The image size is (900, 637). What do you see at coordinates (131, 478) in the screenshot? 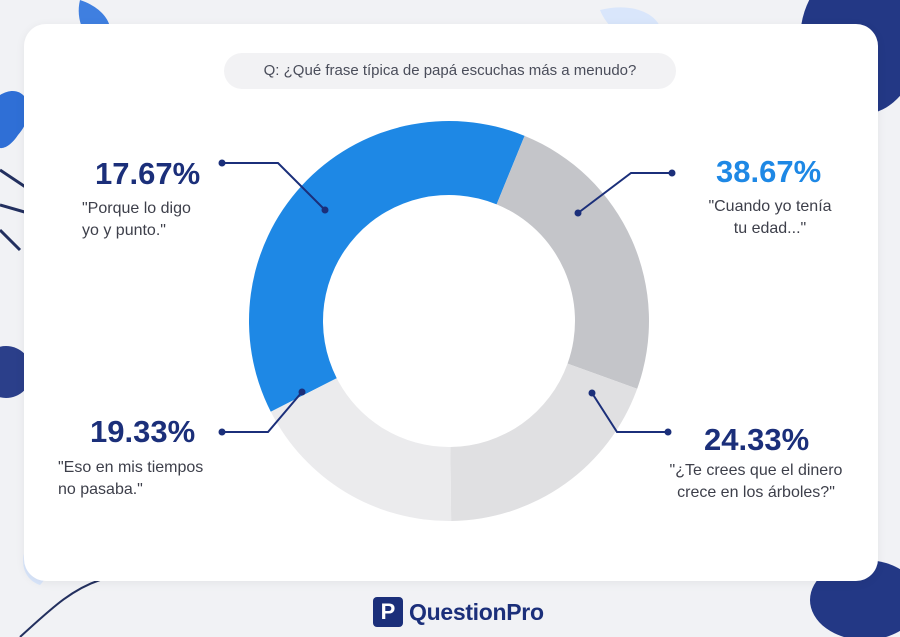
I see `slice-label-2: "Eso en mis tiempos no pasaba."` at bounding box center [131, 478].